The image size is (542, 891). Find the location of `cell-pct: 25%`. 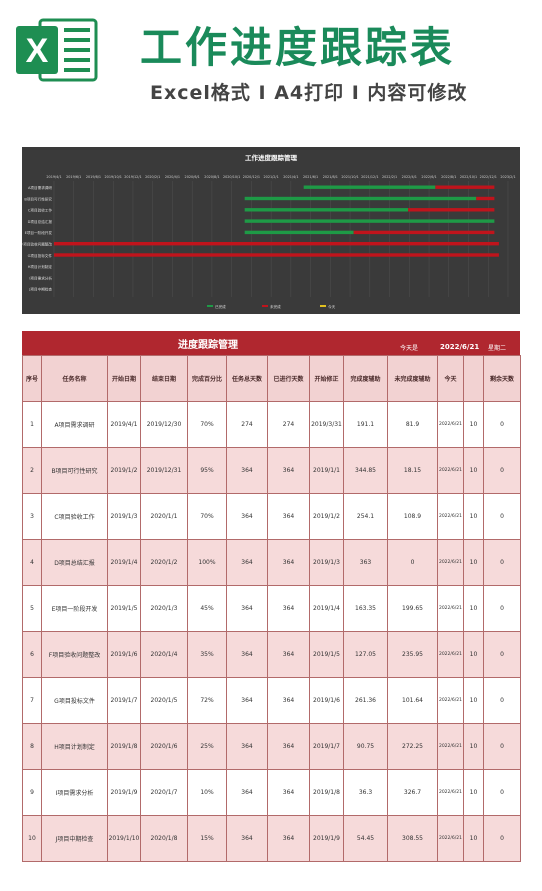

cell-pct: 25% is located at coordinates (207, 746).